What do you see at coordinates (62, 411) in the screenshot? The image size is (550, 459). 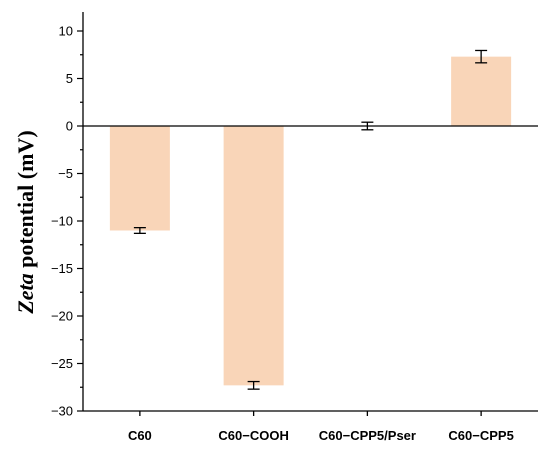 I see `y-tick-label: −30` at bounding box center [62, 411].